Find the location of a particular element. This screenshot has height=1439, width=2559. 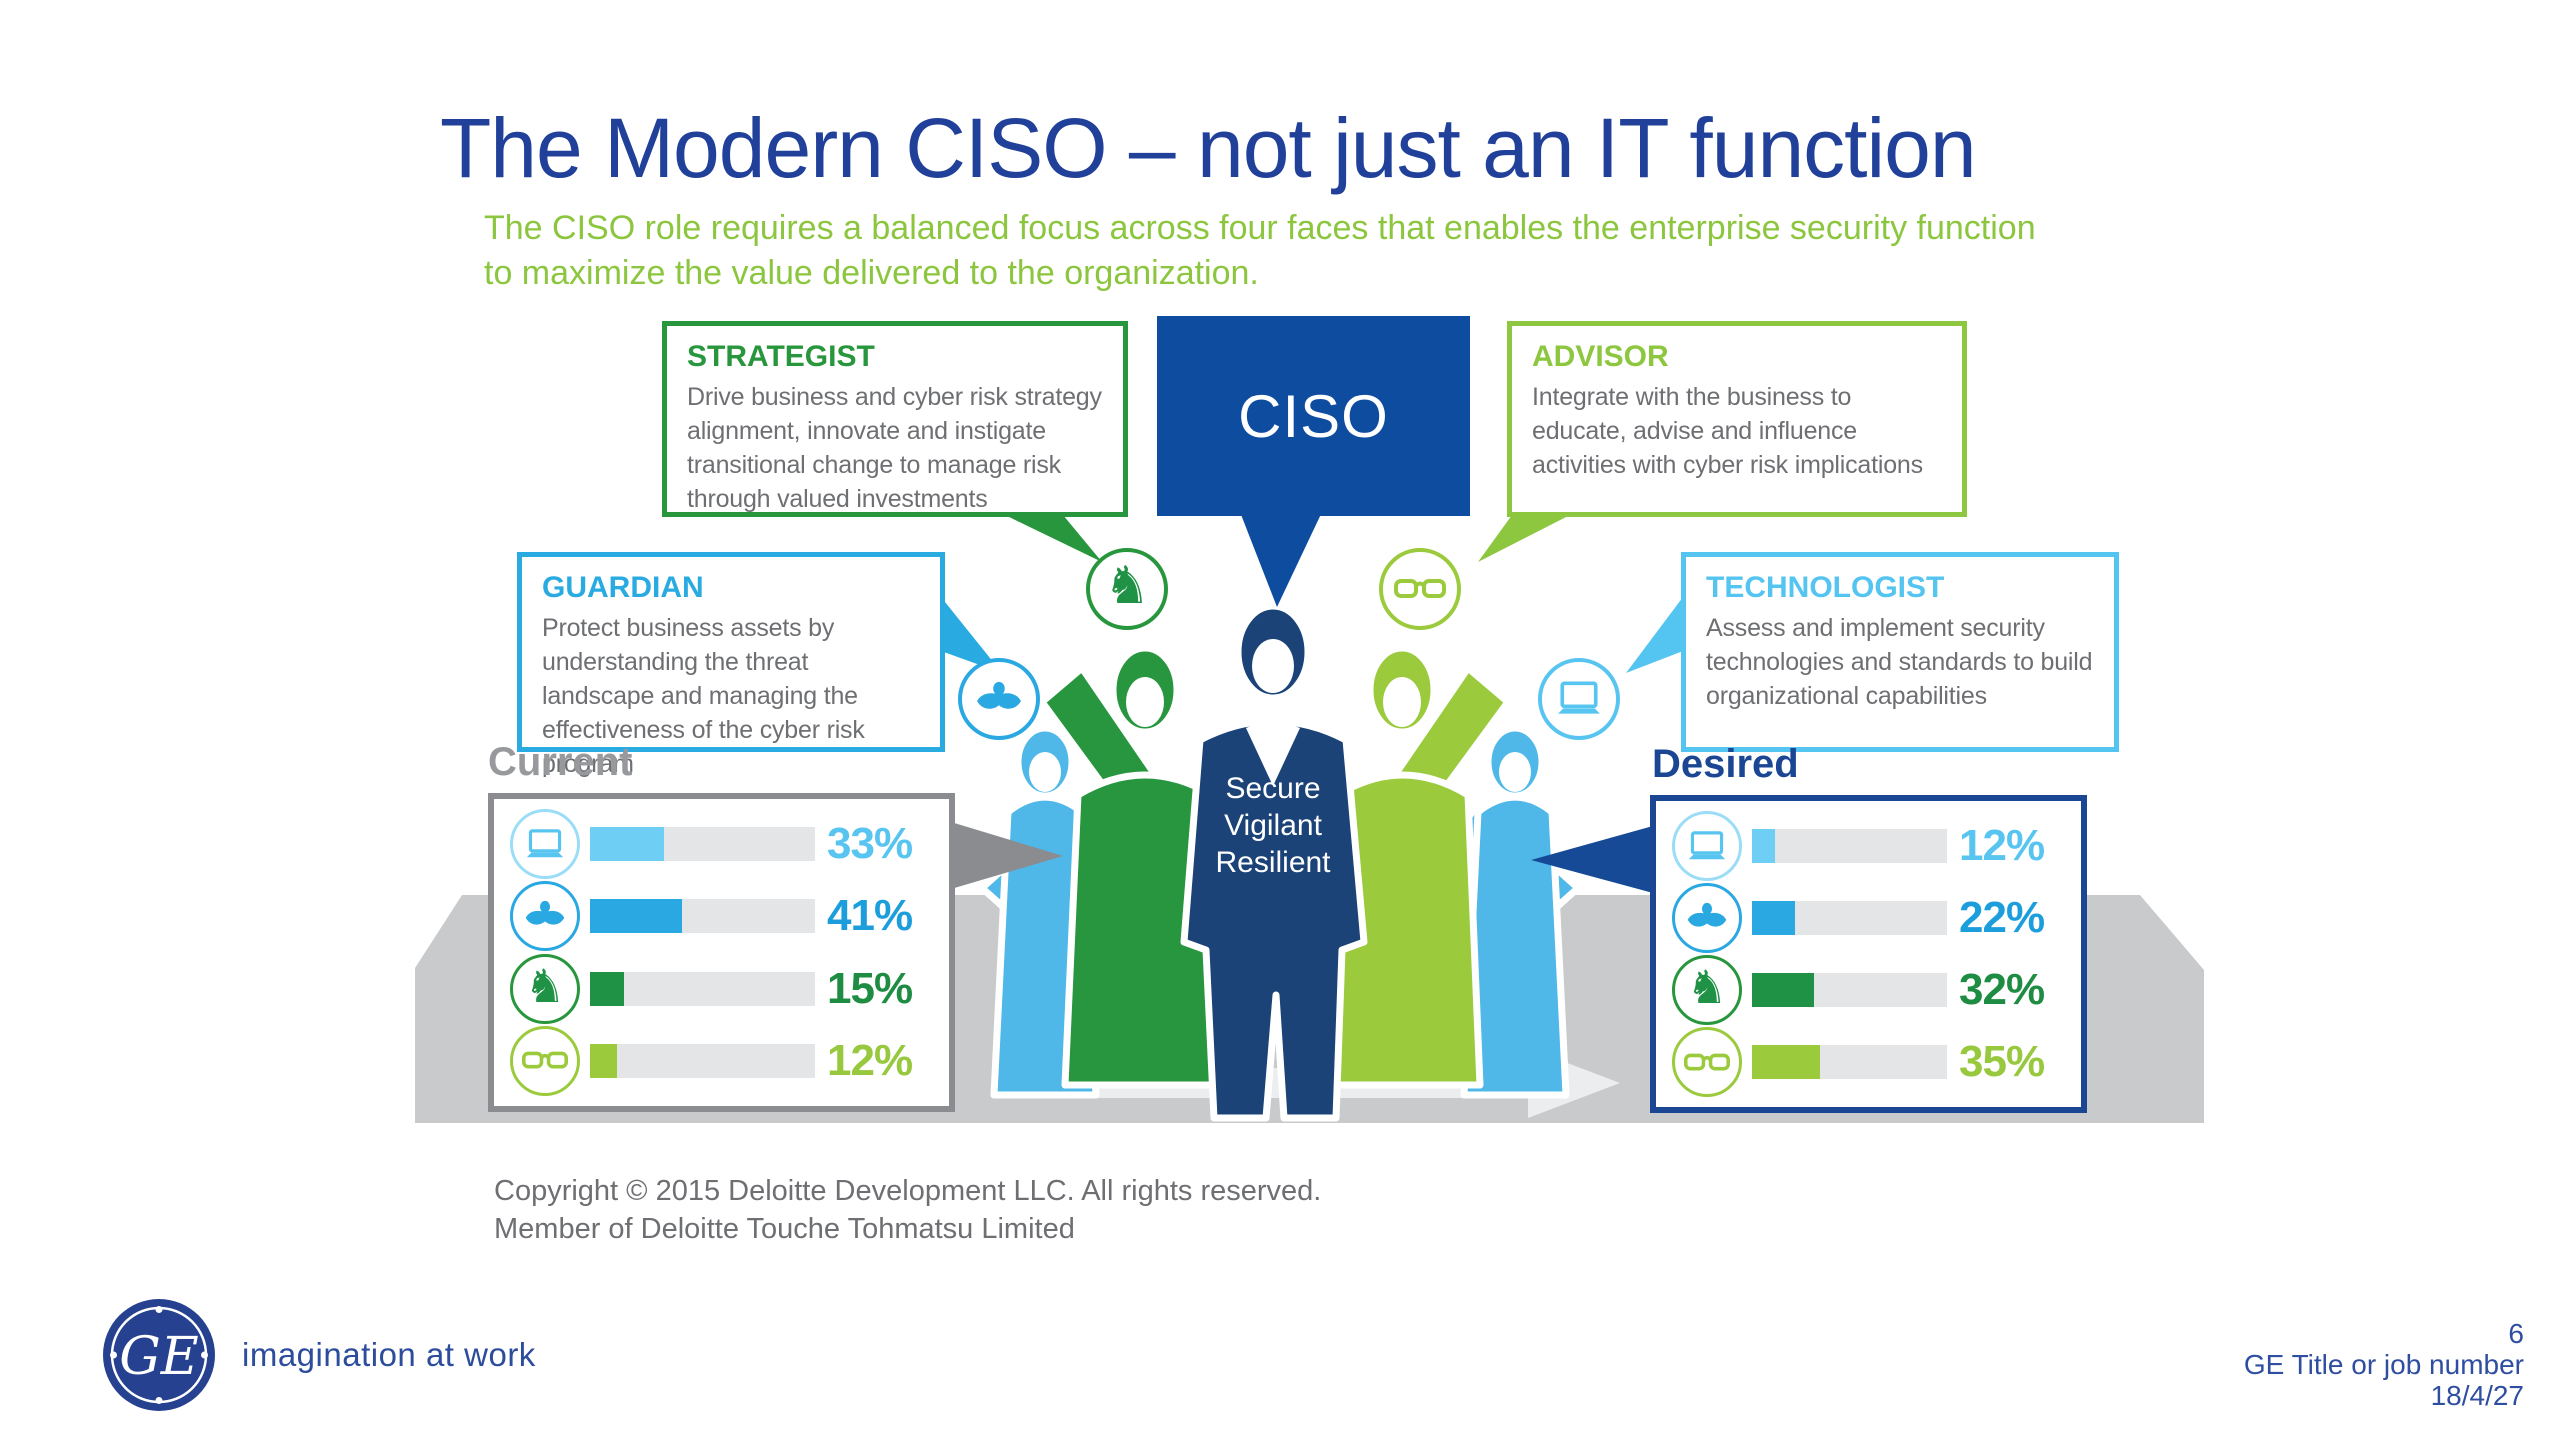

figure-lightblue-left is located at coordinates (1046, 911).